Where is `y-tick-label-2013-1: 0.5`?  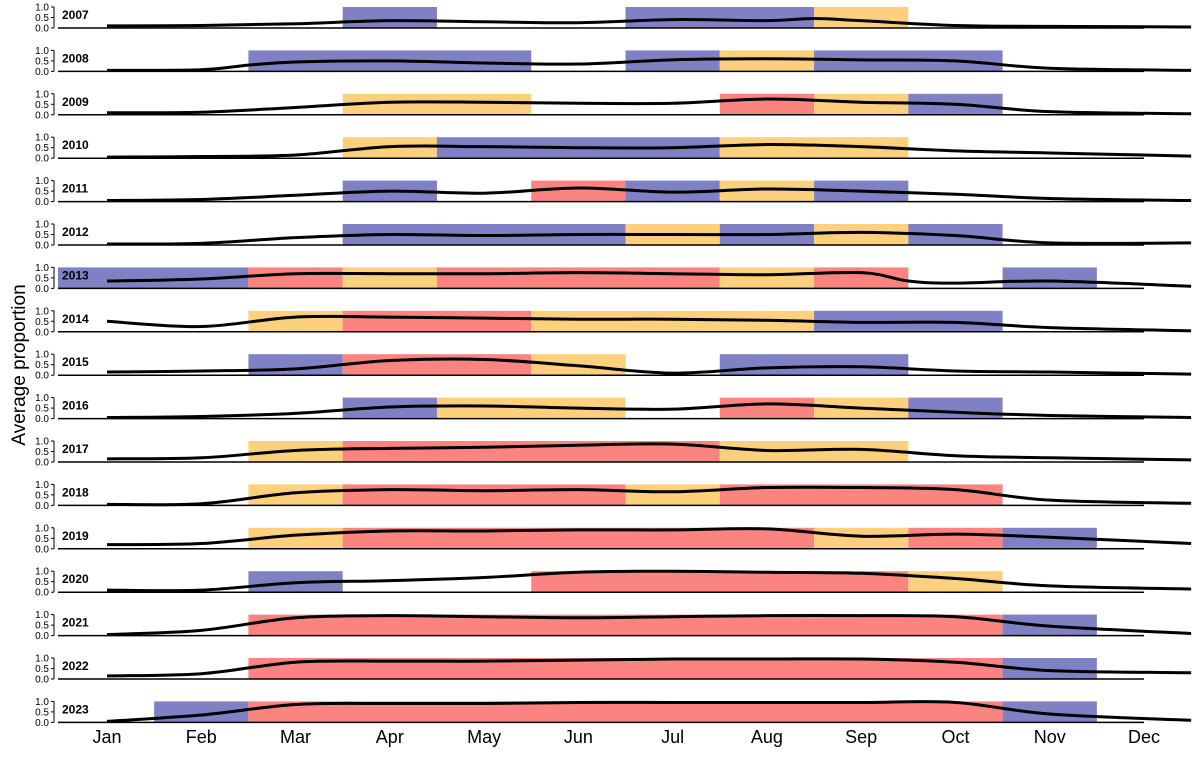 y-tick-label-2013-1: 0.5 is located at coordinates (42, 278).